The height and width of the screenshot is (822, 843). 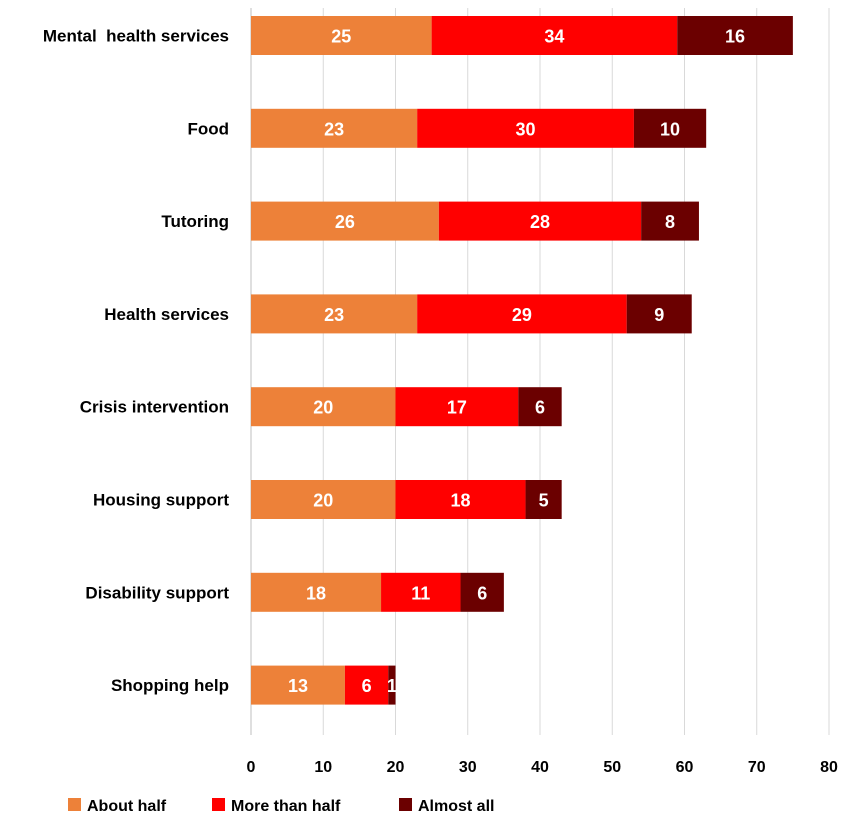 I want to click on data-label: 29, so click(x=522, y=315).